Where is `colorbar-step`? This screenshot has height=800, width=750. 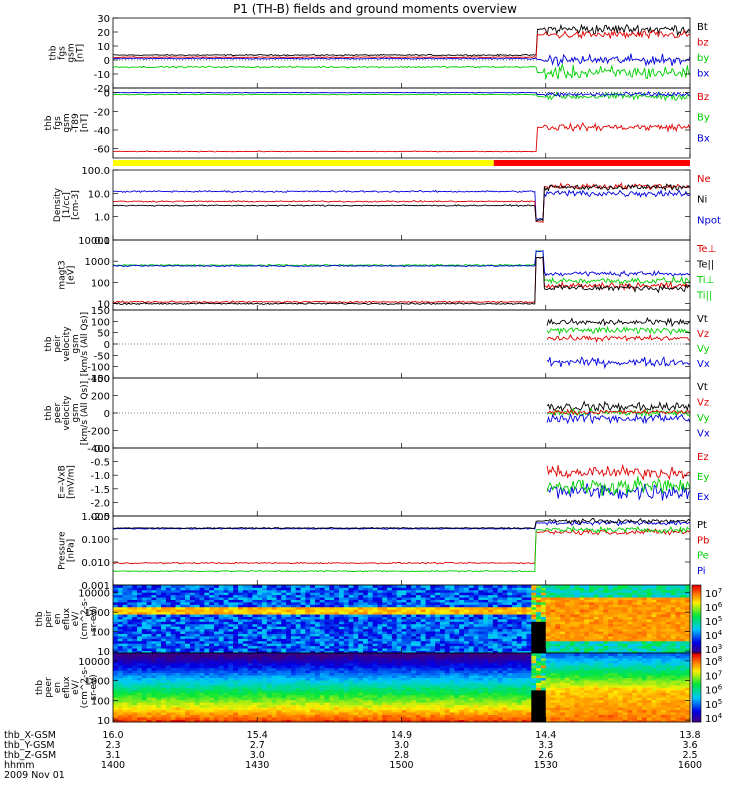 colorbar-step is located at coordinates (696, 597).